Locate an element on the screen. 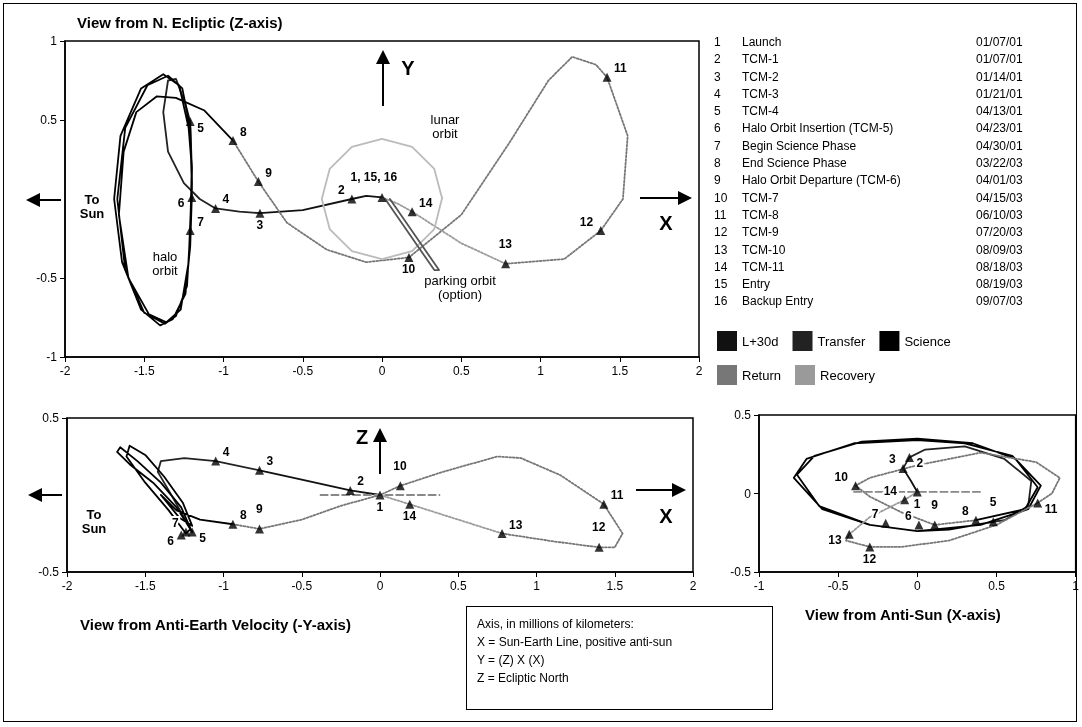 This screenshot has height=727, width=1082. annotation: Z is located at coordinates (362, 437).